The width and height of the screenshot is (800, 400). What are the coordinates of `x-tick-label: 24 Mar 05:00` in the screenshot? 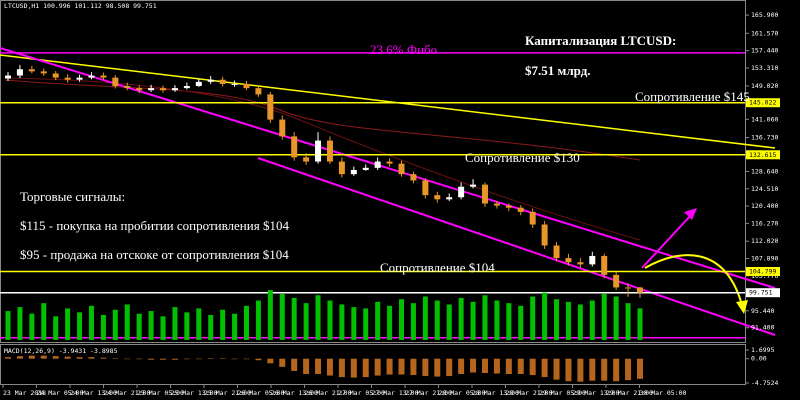 It's located at (60, 393).